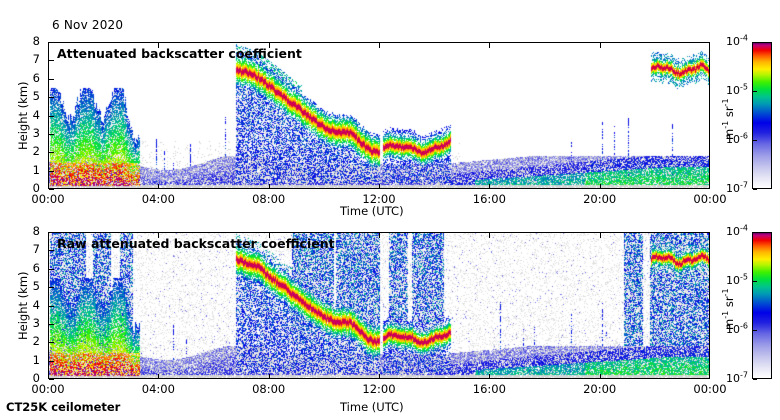 The image size is (780, 420). What do you see at coordinates (762, 115) in the screenshot?
I see `colorbar-gradient-top` at bounding box center [762, 115].